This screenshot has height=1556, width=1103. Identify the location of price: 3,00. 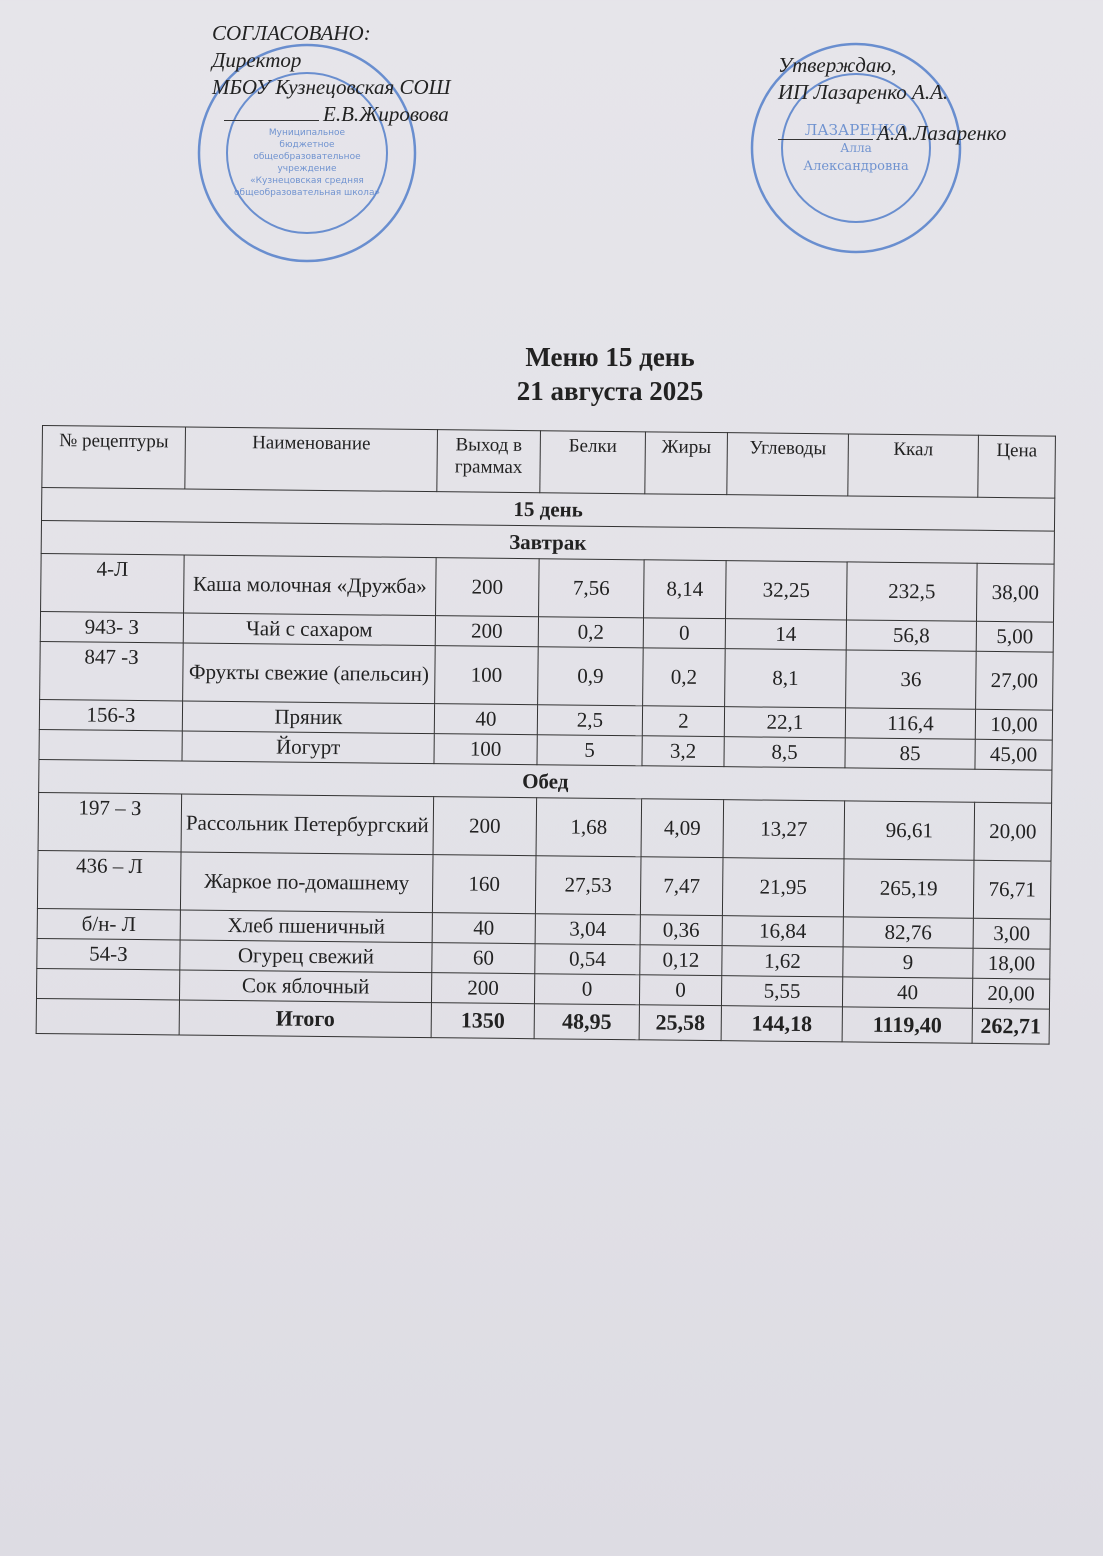
(1012, 934).